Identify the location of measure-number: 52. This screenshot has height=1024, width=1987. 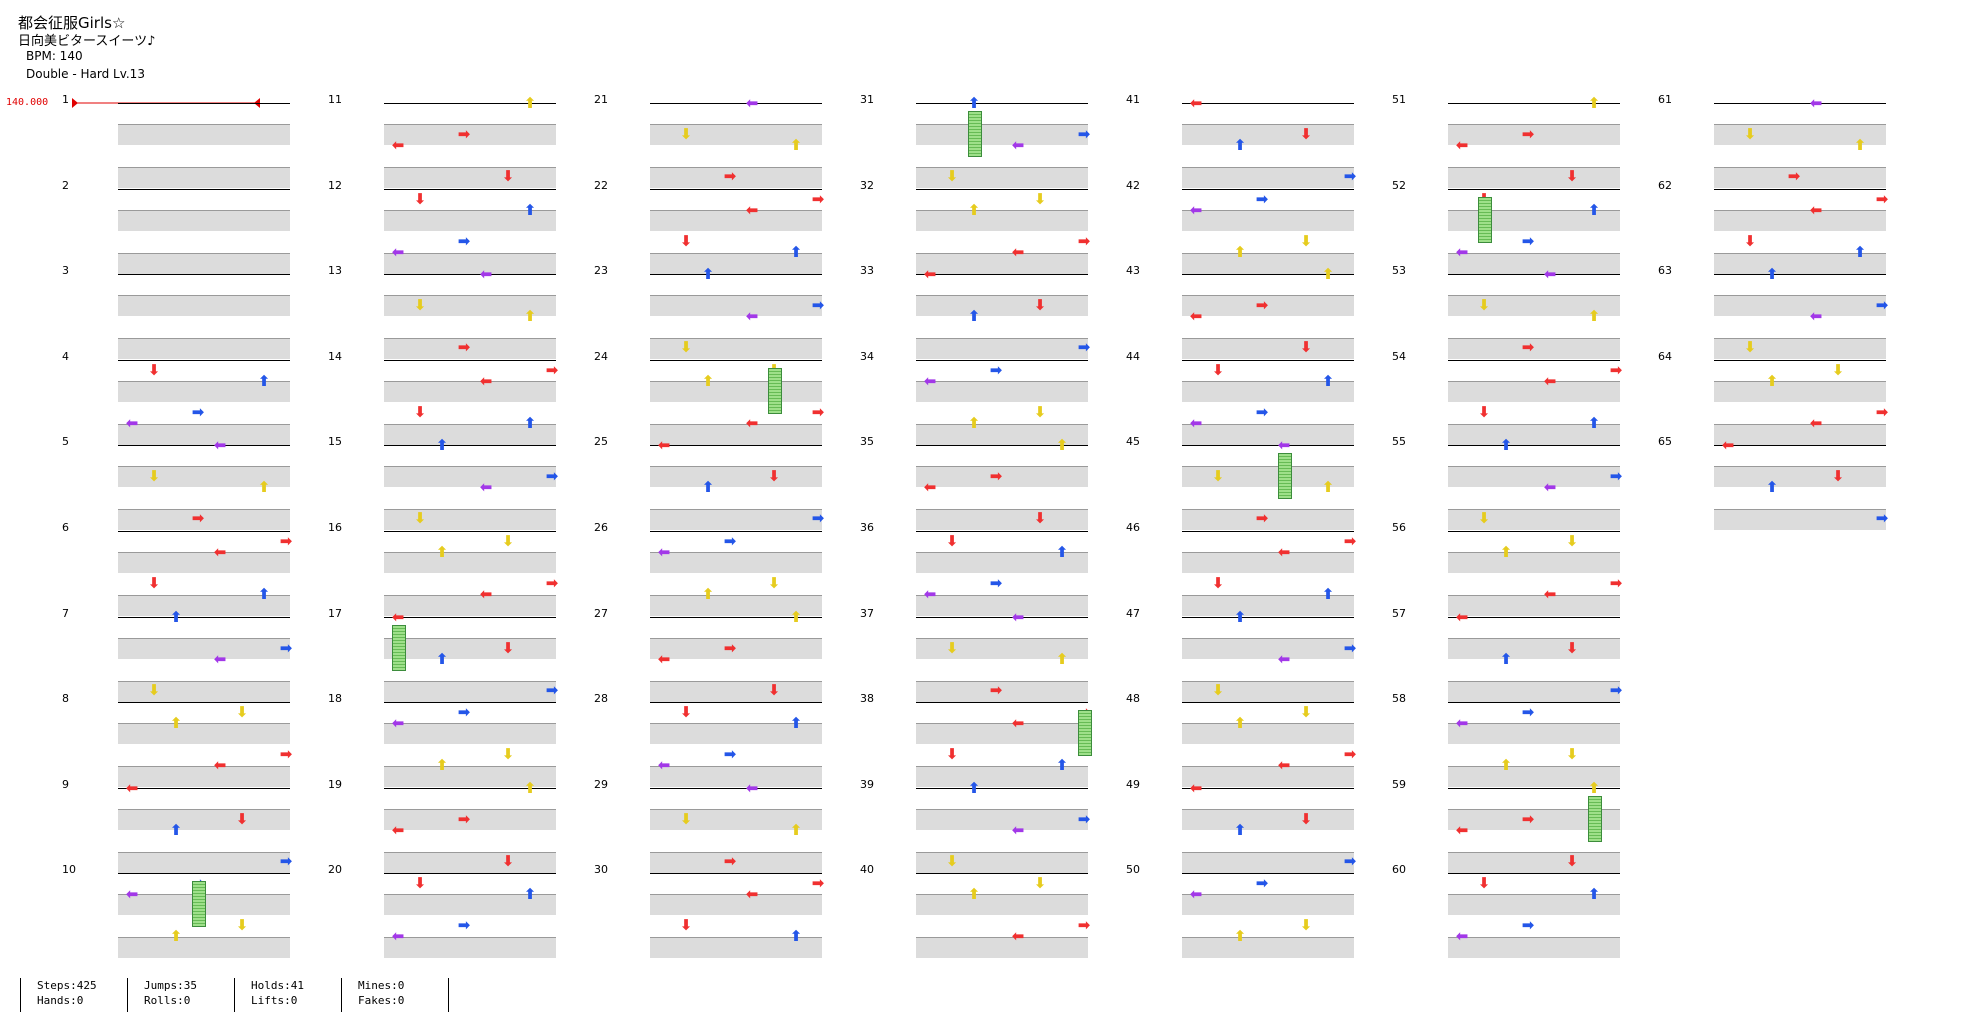
(1399, 185).